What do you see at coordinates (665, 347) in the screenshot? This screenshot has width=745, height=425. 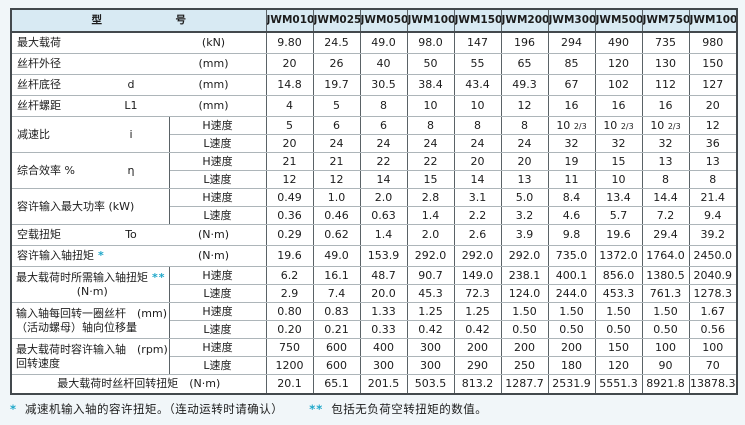 I see `value-cell: 100` at bounding box center [665, 347].